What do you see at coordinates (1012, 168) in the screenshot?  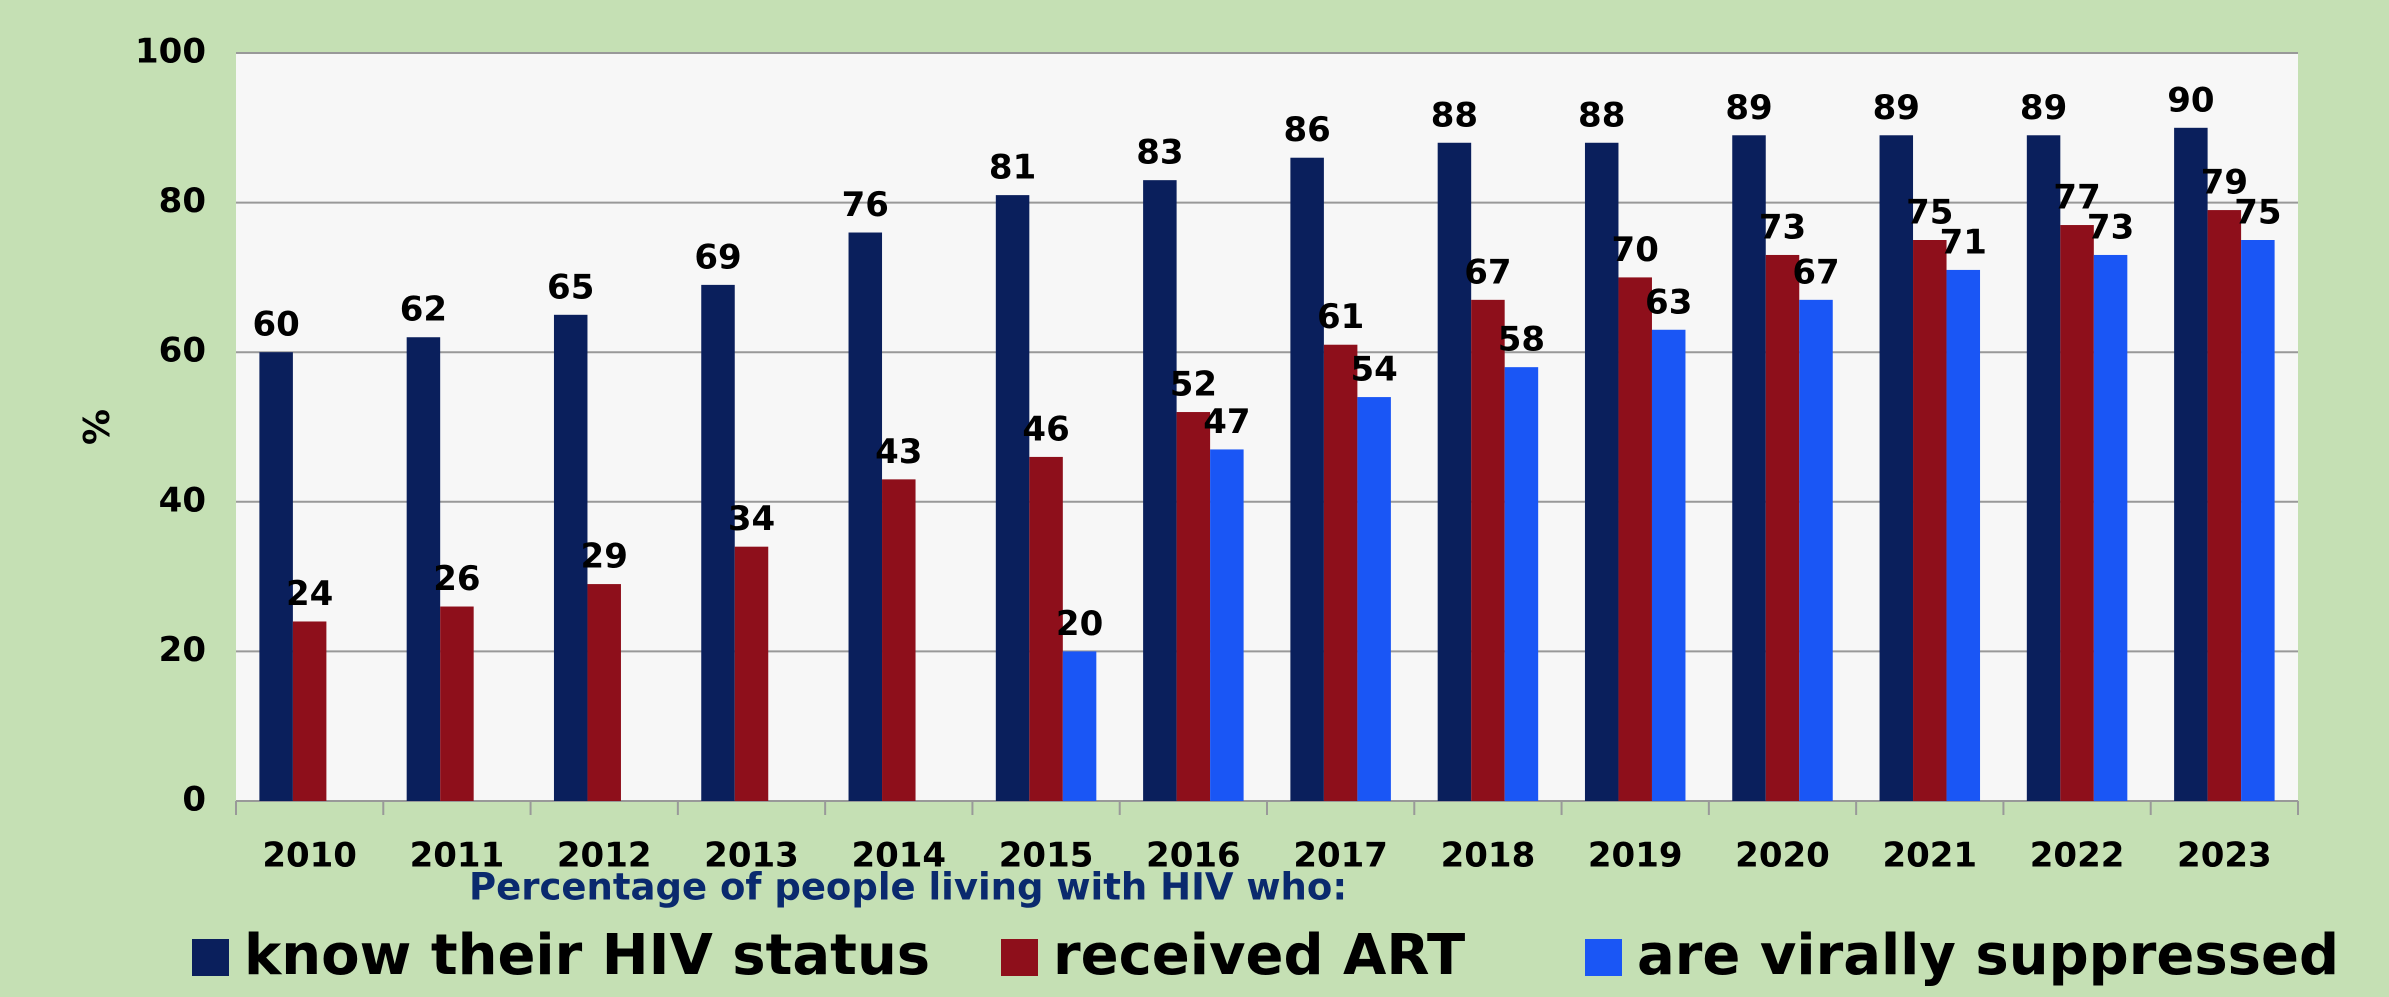 I see `data-label: 81` at bounding box center [1012, 168].